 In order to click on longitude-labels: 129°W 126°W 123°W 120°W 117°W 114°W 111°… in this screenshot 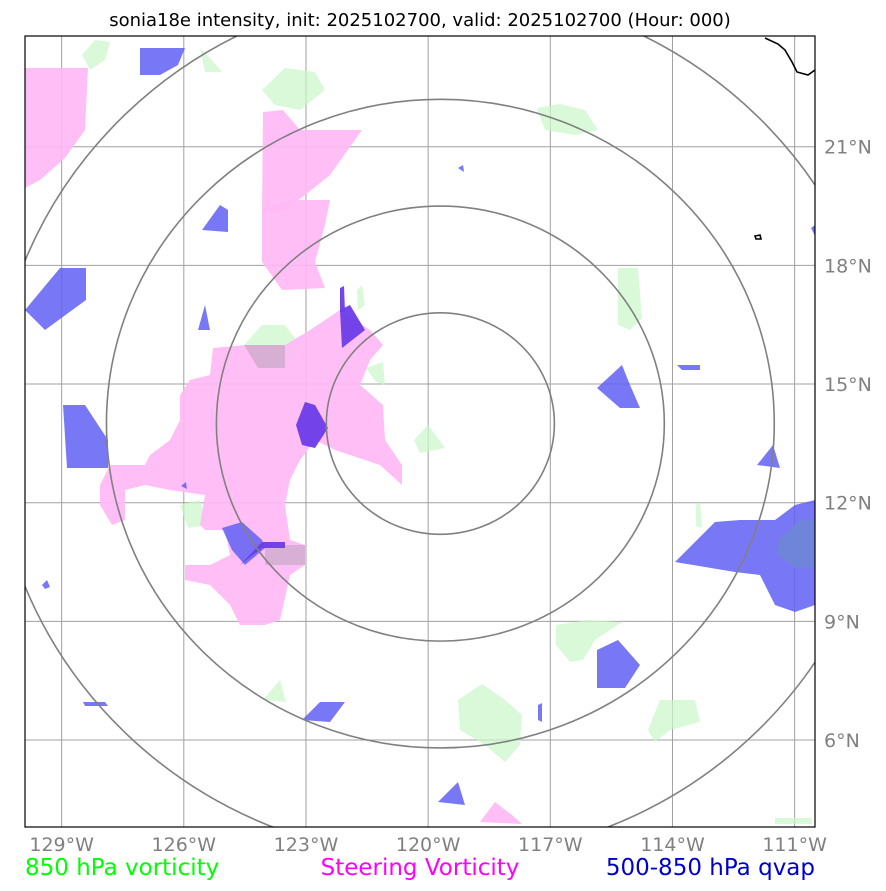, I will do `click(428, 845)`.